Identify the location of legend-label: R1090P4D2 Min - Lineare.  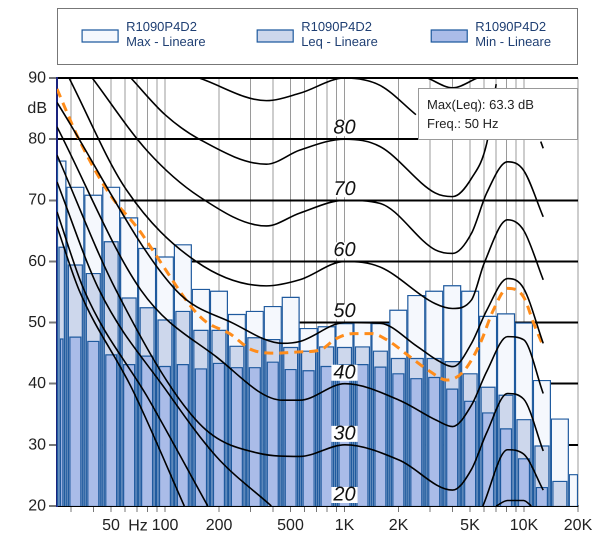
(513, 34).